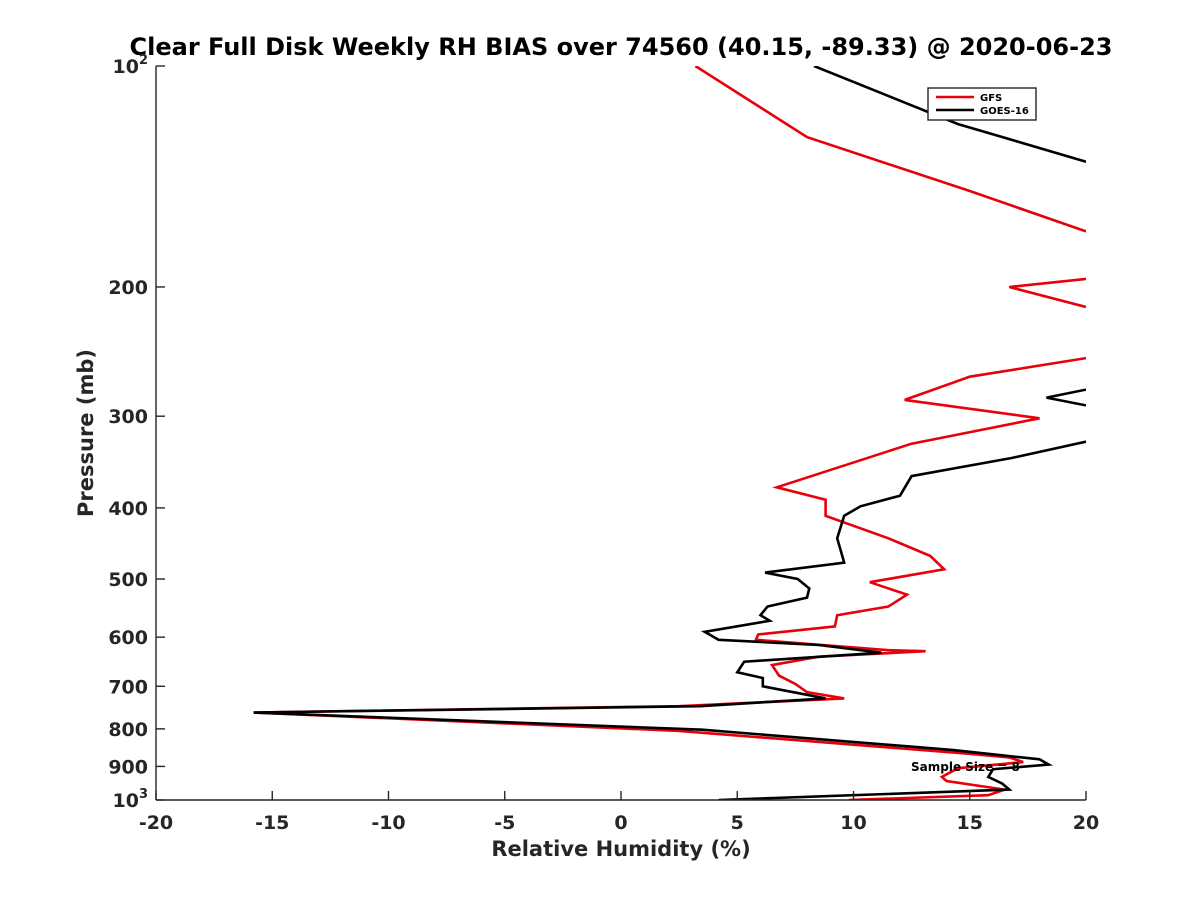 The height and width of the screenshot is (900, 1200). I want to click on y-tick-label: 800, so click(128, 730).